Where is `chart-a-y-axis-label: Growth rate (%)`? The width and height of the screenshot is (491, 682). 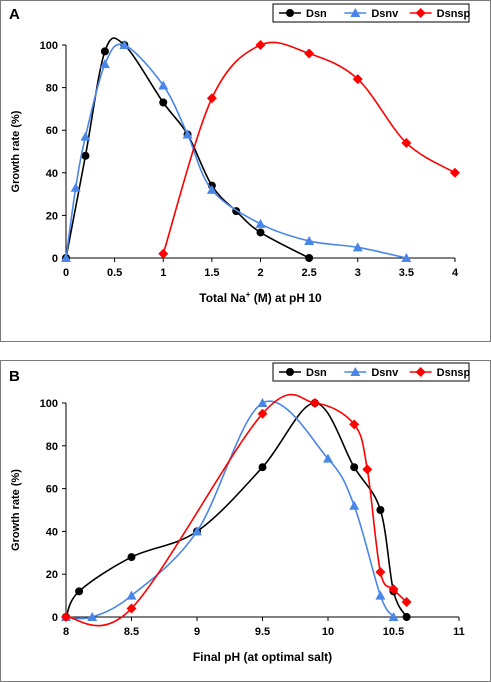
chart-a-y-axis-label: Growth rate (%) is located at coordinates (16, 151).